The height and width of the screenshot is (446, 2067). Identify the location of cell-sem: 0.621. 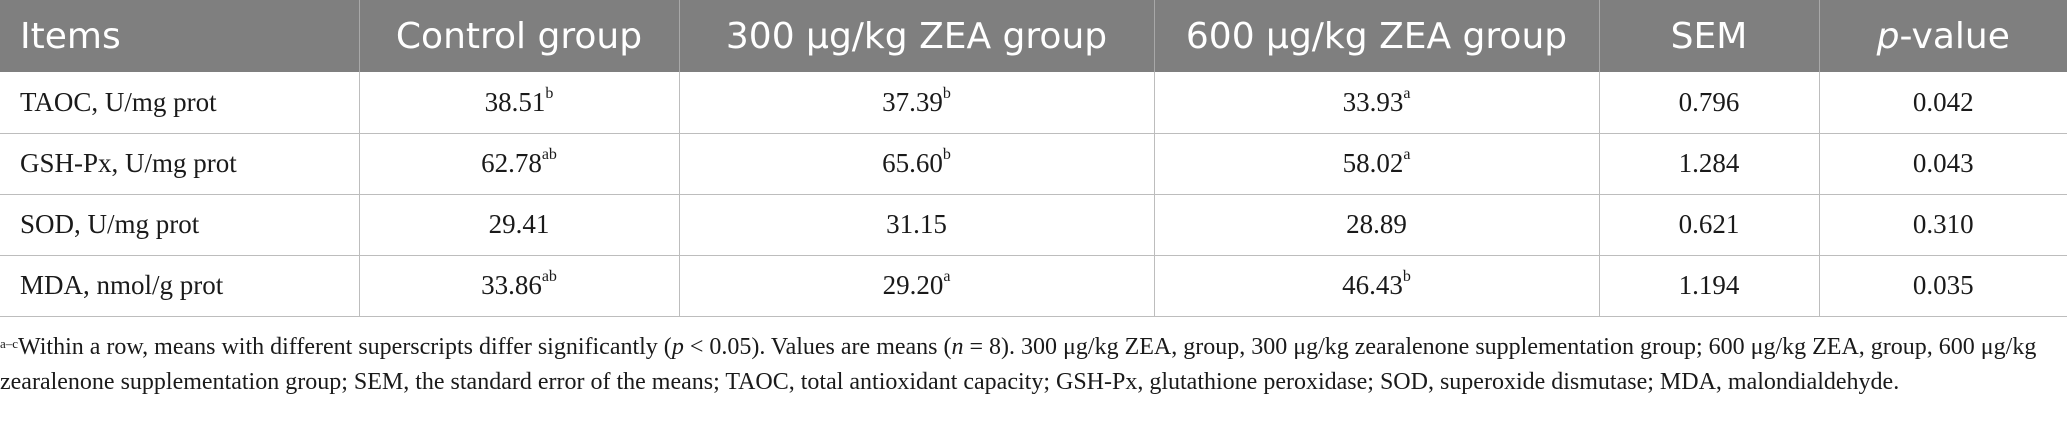
(1709, 225).